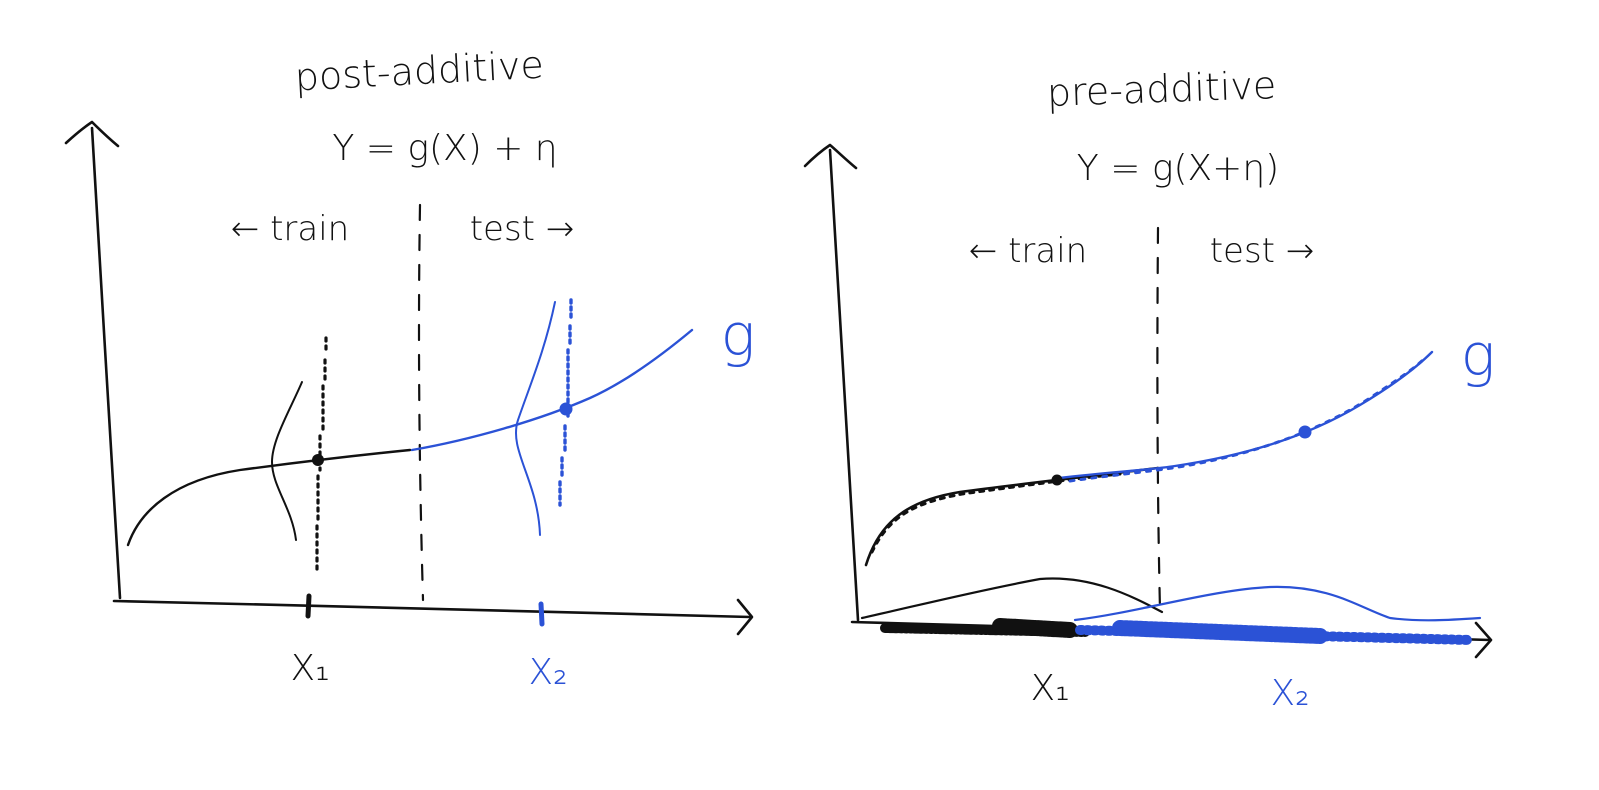  Describe the element at coordinates (1057, 480) in the screenshot. I see `right-mean-point-x1` at that location.